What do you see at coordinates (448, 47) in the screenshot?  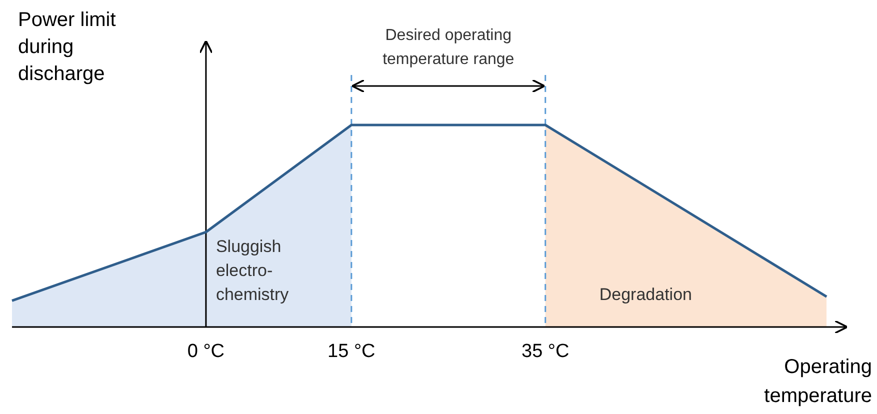 I see `text: Desired operating temperature range` at bounding box center [448, 47].